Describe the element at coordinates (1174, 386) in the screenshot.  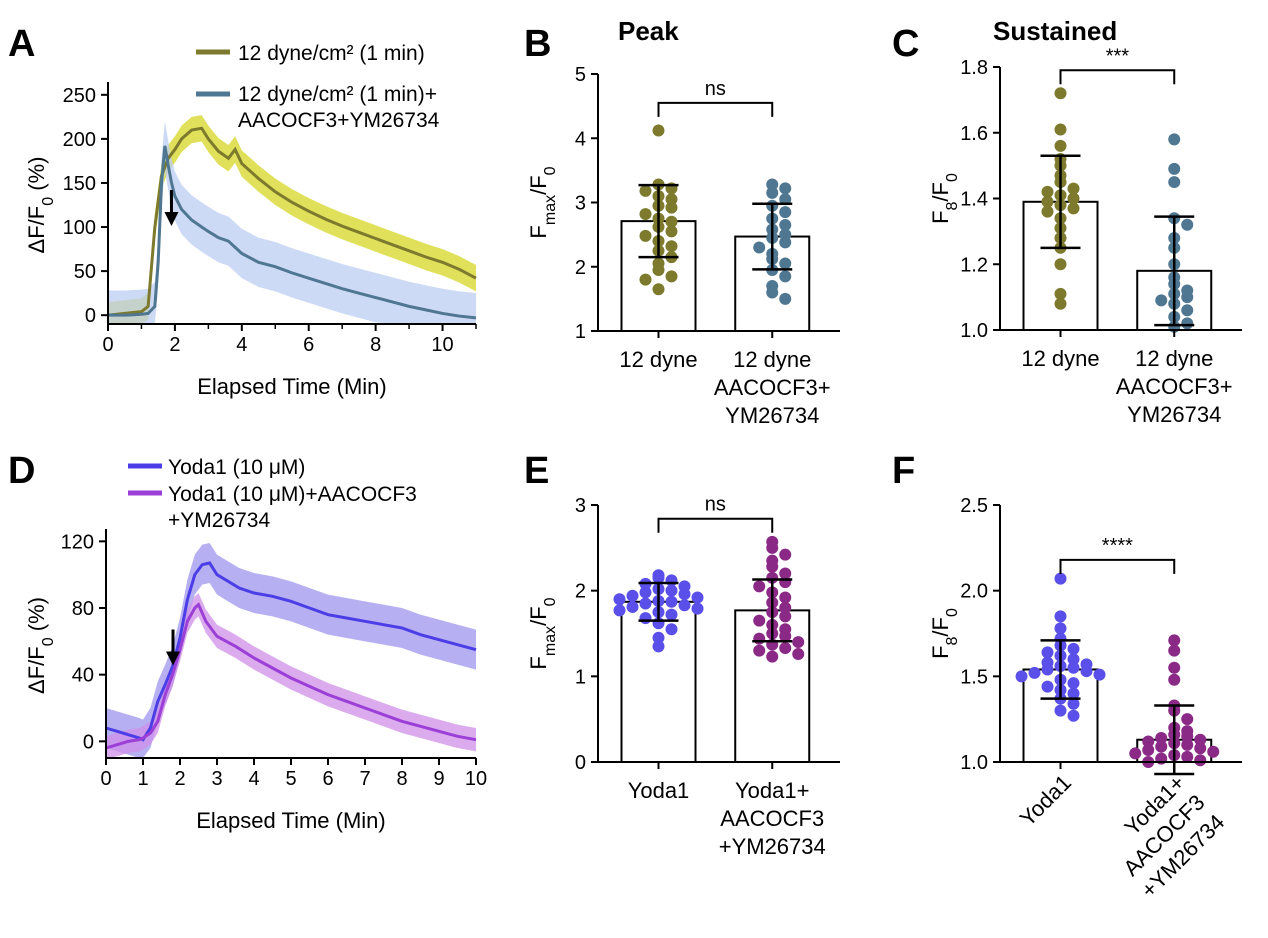
I see `panel-c-category-label-2-line-2: AACOCF3+` at that location.